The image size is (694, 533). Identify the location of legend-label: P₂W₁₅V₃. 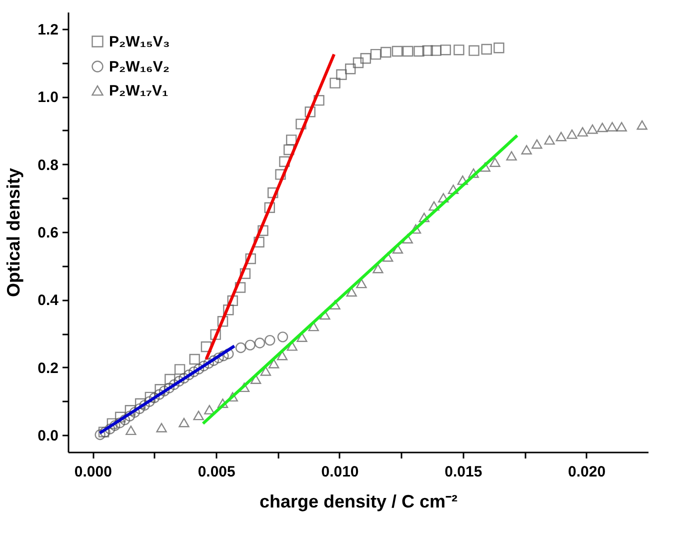
(139, 42).